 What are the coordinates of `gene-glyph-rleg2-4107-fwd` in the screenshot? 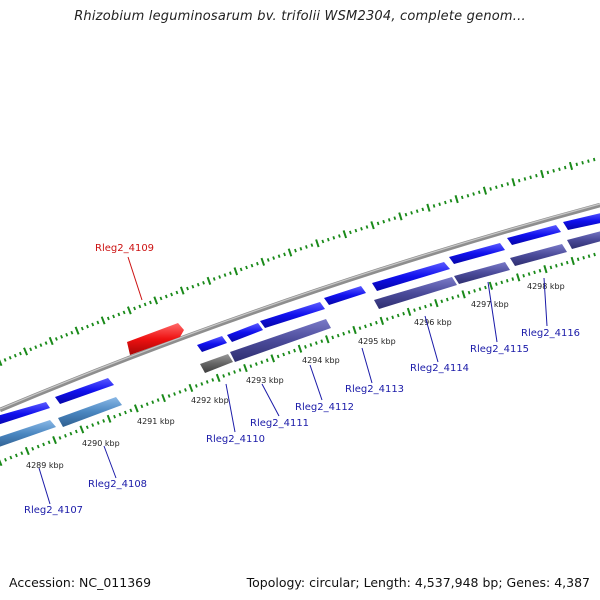 It's located at (25, 414).